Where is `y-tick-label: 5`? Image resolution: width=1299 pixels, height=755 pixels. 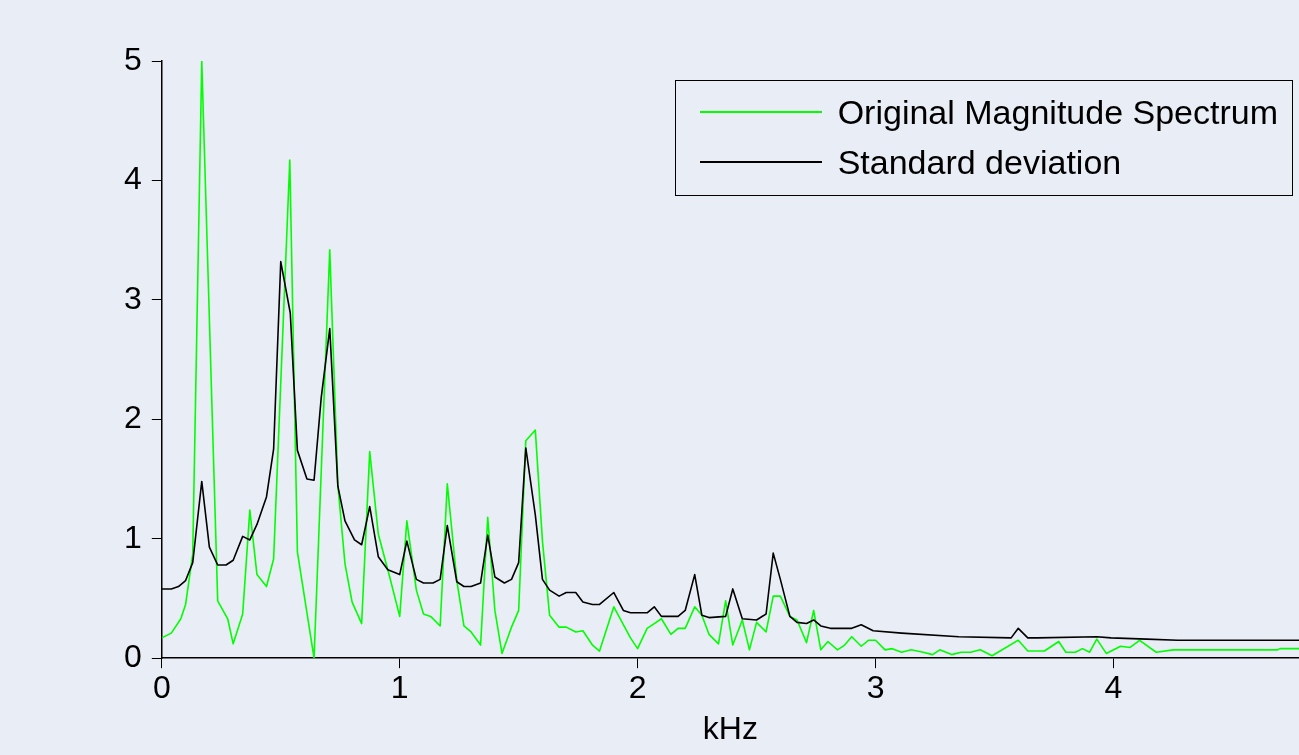
y-tick-label: 5 is located at coordinates (133, 58).